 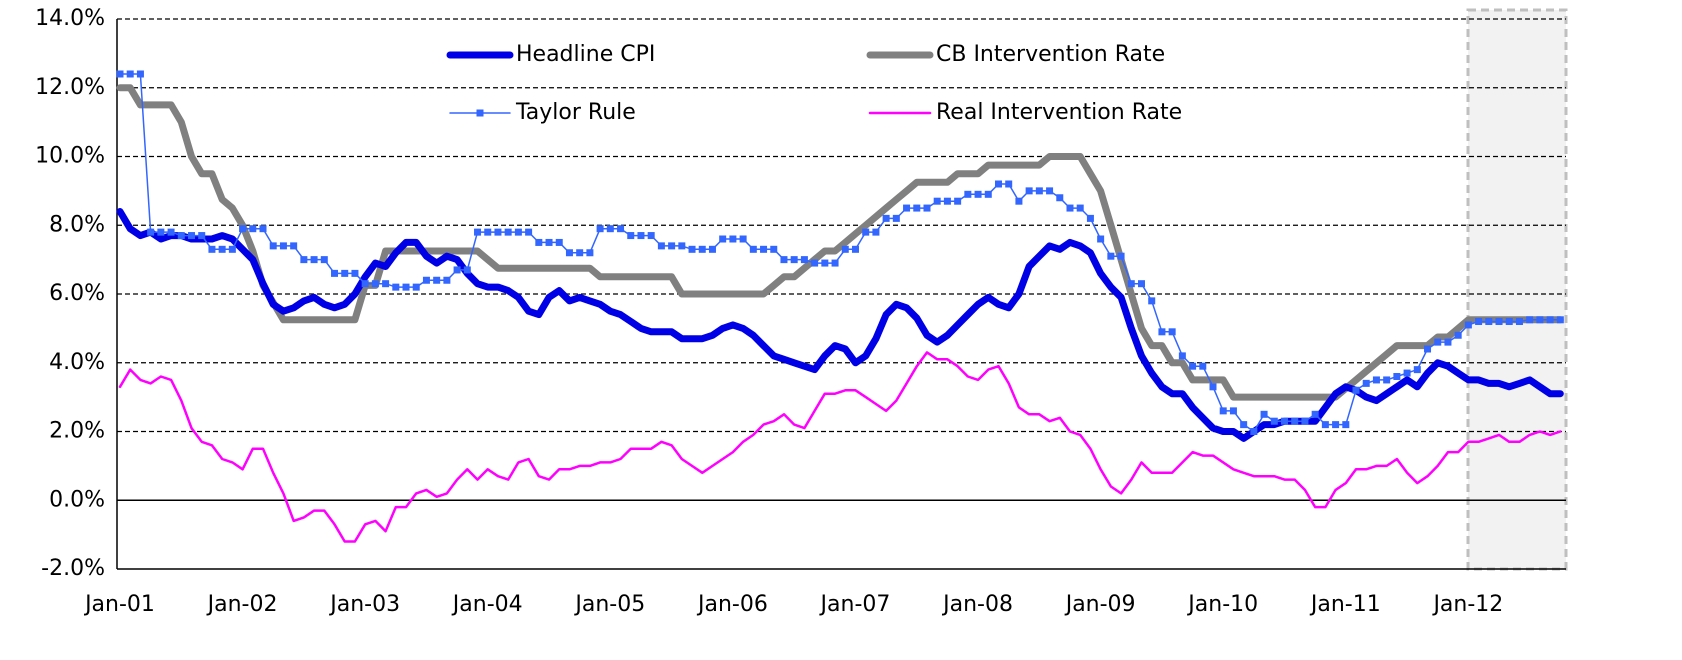 What do you see at coordinates (1222, 604) in the screenshot?
I see `x-tick-label: Jan-10` at bounding box center [1222, 604].